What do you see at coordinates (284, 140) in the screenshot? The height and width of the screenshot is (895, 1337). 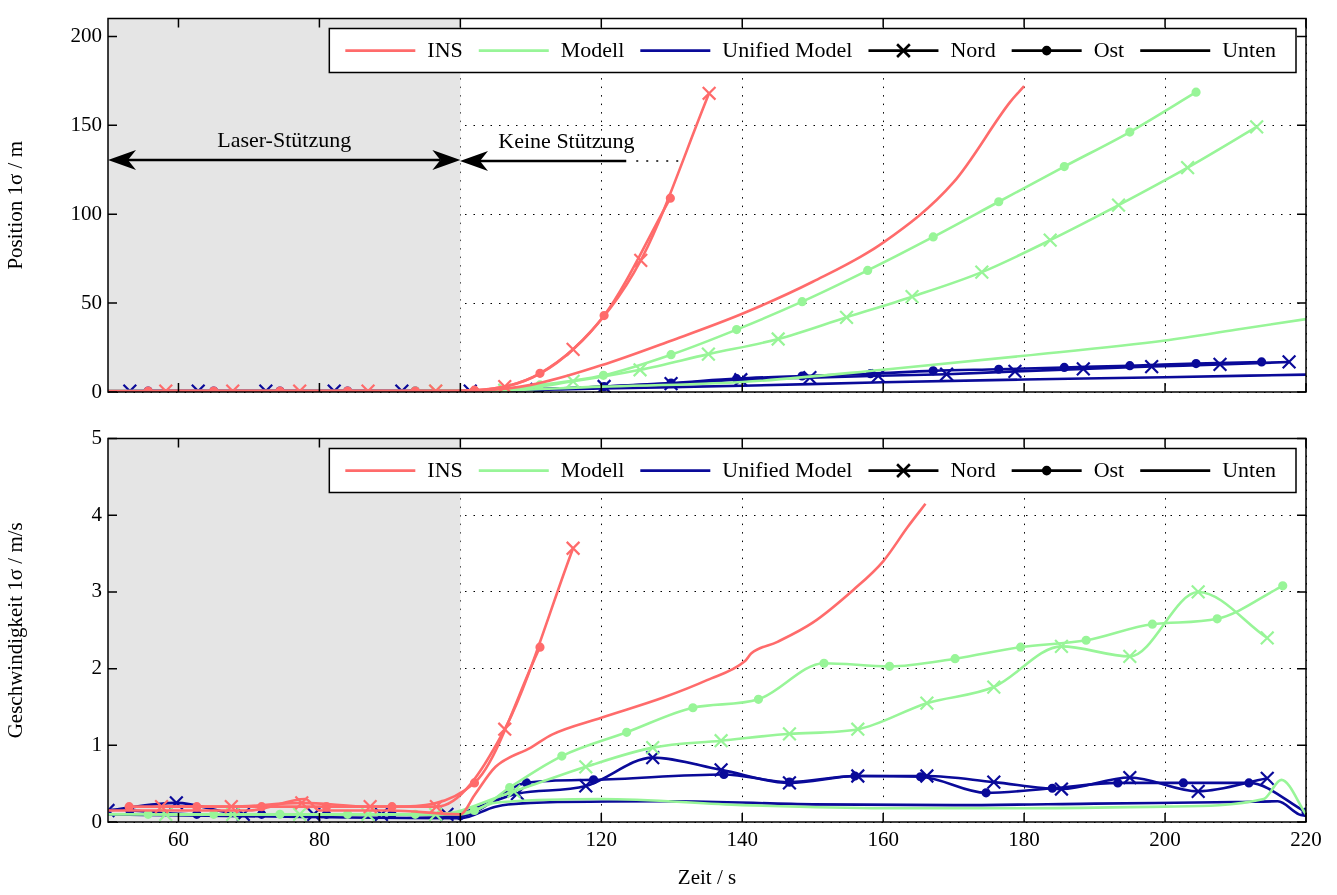 I see `band-label: Laser-Stützung` at bounding box center [284, 140].